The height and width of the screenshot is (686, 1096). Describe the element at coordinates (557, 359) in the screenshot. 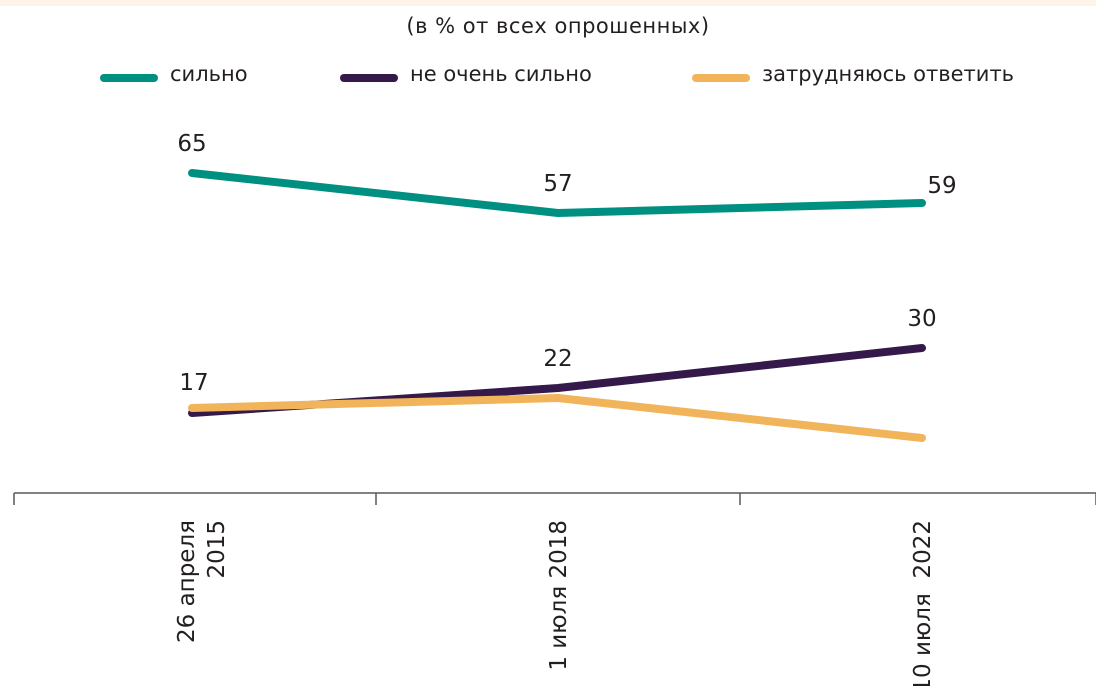

I see `data-label-1-1: 22` at that location.